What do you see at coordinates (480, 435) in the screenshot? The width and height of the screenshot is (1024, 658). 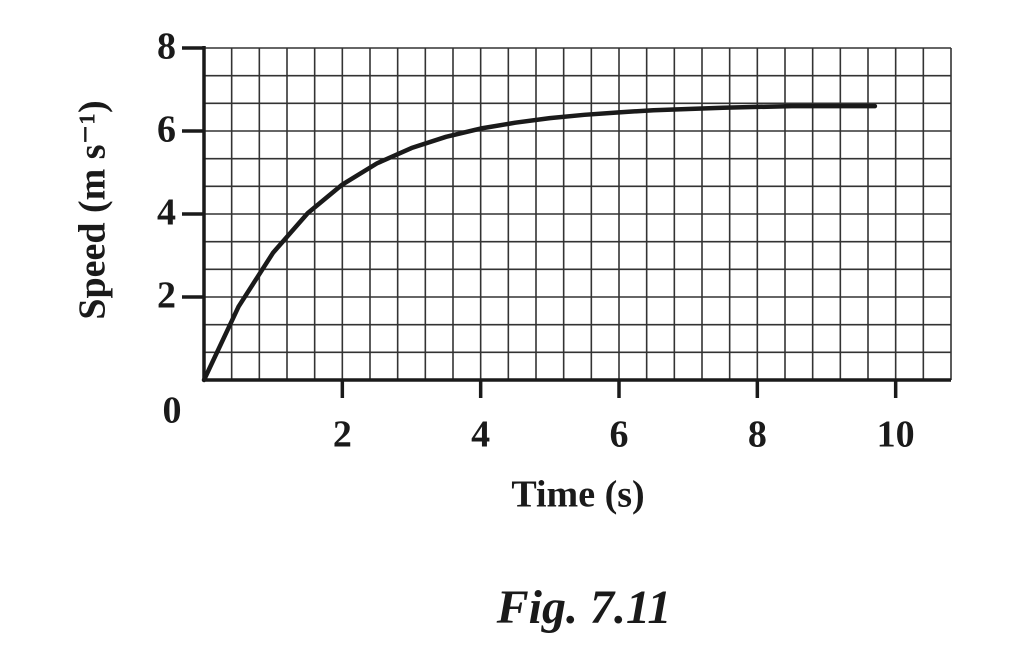 I see `x-tick-label: 4` at bounding box center [480, 435].